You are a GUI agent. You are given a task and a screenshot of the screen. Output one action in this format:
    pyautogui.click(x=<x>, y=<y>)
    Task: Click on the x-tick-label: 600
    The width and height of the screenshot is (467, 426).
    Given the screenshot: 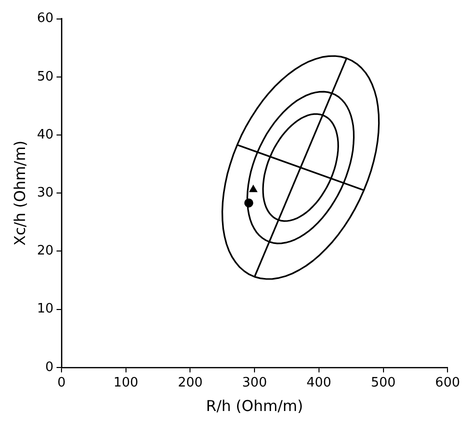 What is the action you would take?
    pyautogui.click(x=447, y=383)
    